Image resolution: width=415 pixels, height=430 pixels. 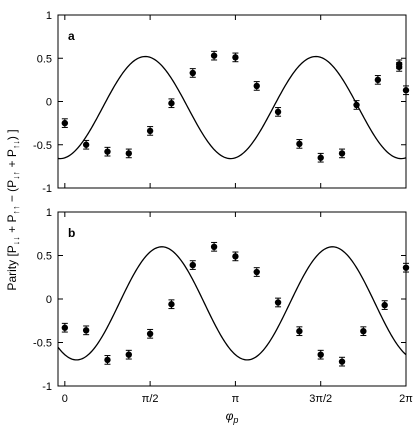 I want to click on x-tick-label: π, so click(x=236, y=399).